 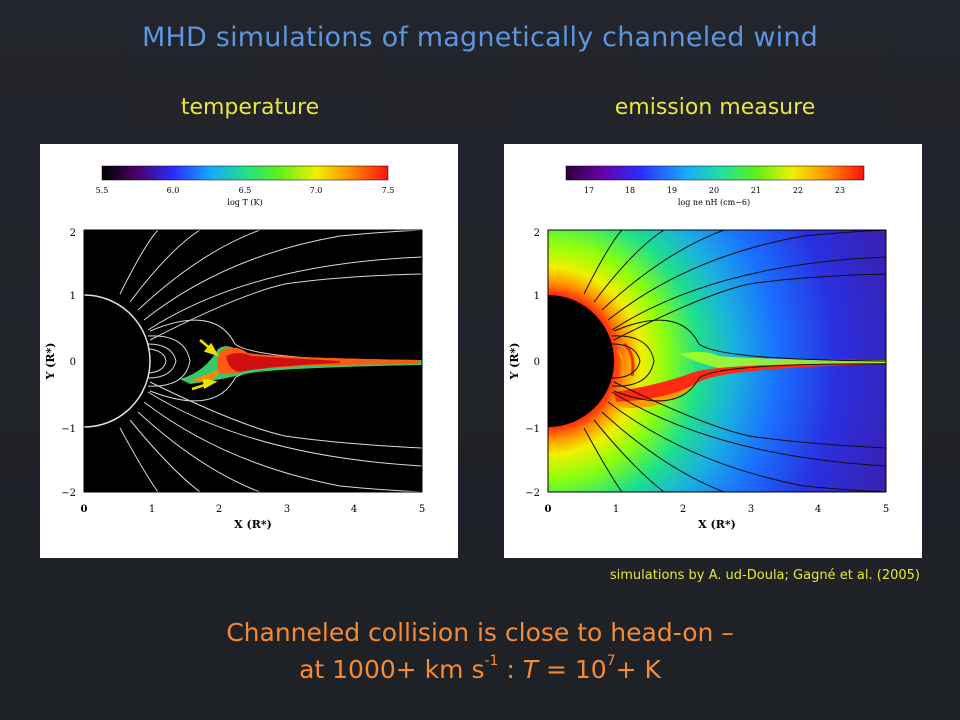 I want to click on colorbar-tick: 7.0, so click(x=316, y=190).